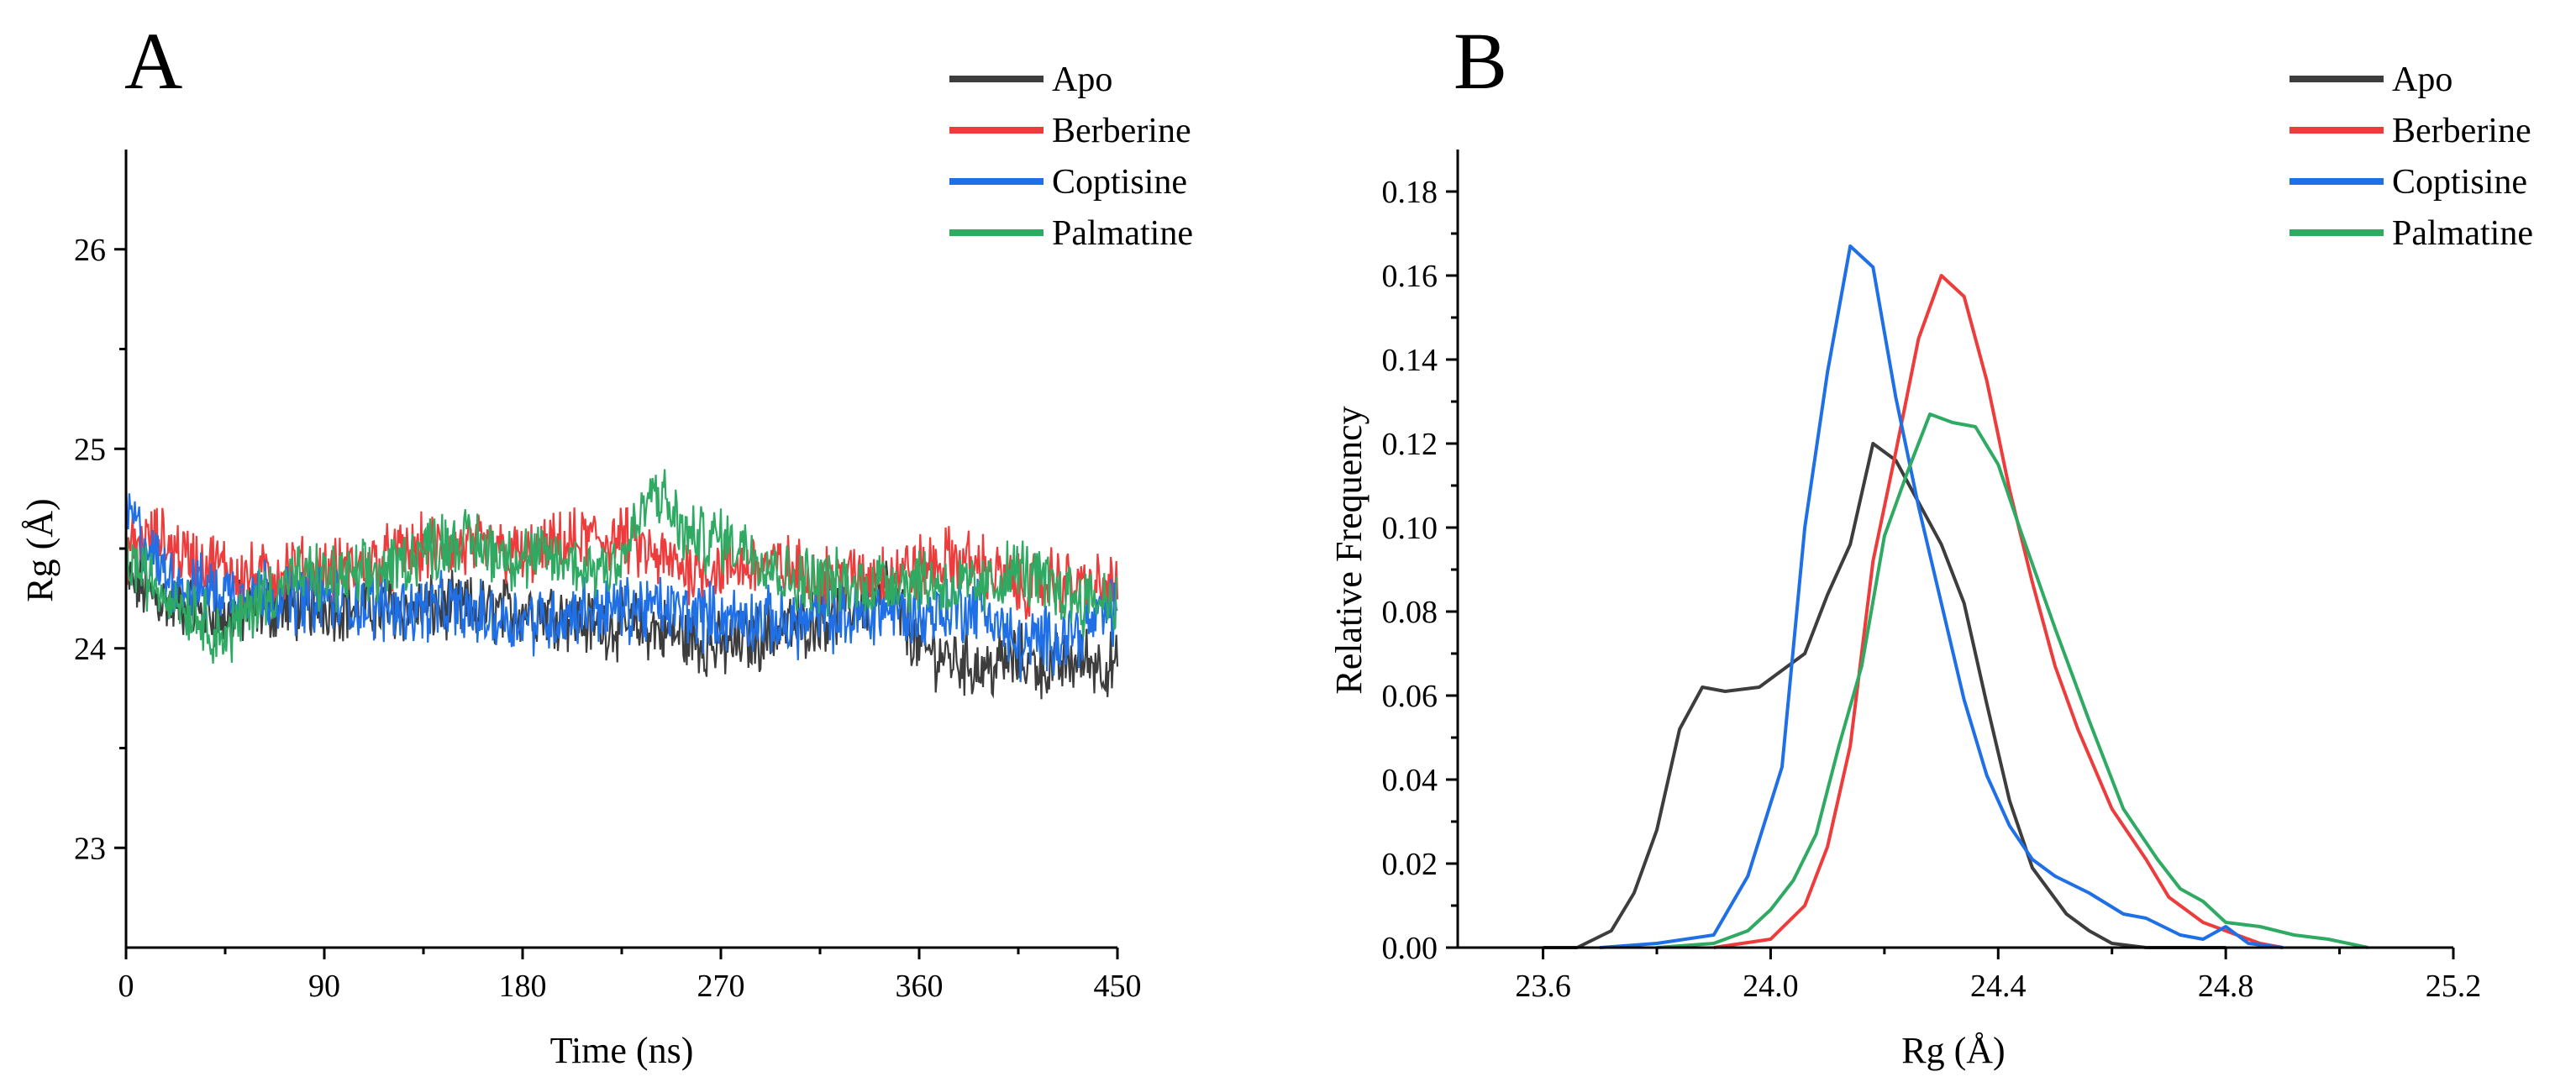 The image size is (2576, 1082). I want to click on panel-b-legend: Apo Berberine Coptisine Palmatine, so click(2411, 156).